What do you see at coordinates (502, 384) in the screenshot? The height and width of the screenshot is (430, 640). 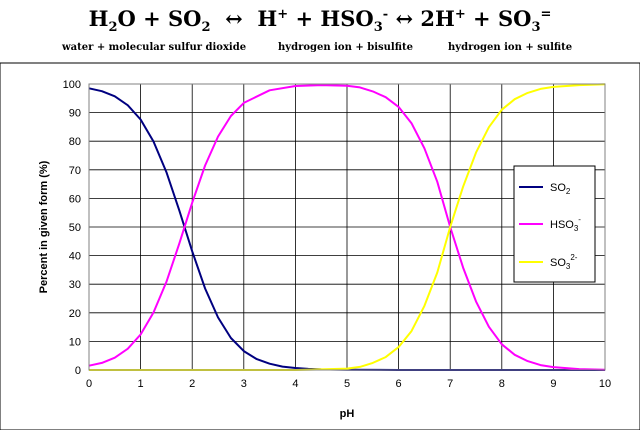 I see `x-tick-label: 8` at bounding box center [502, 384].